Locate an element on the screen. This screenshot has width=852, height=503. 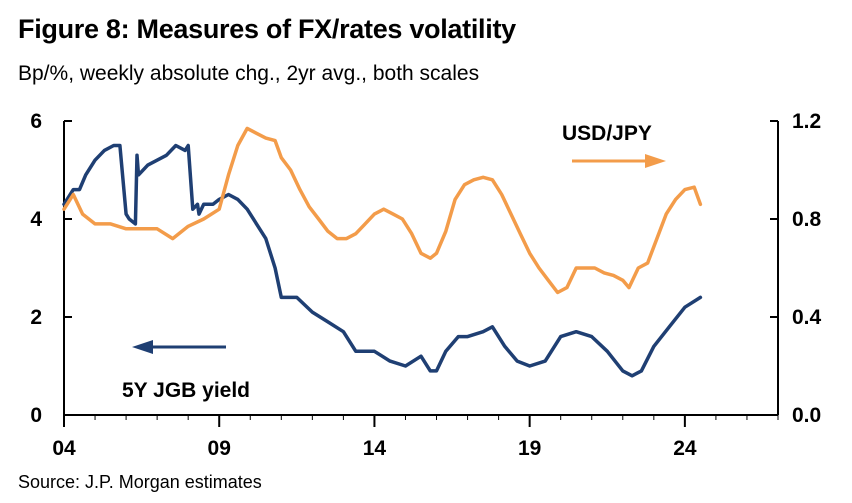
y-left-tick-label: 2 is located at coordinates (36, 317).